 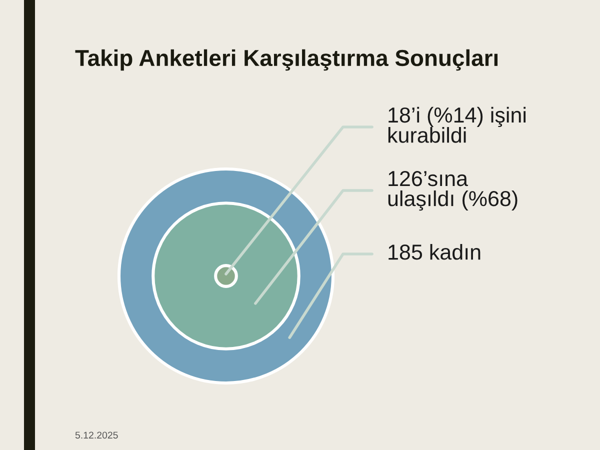 What do you see at coordinates (434, 252) in the screenshot?
I see `data-label: 185 kadın` at bounding box center [434, 252].